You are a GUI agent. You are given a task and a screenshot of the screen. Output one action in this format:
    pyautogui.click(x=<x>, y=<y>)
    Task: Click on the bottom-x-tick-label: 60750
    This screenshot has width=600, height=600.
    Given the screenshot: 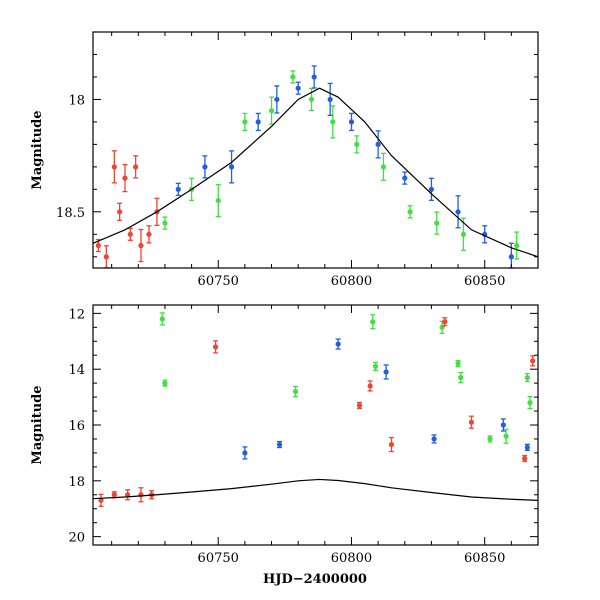 What is the action you would take?
    pyautogui.click(x=218, y=558)
    